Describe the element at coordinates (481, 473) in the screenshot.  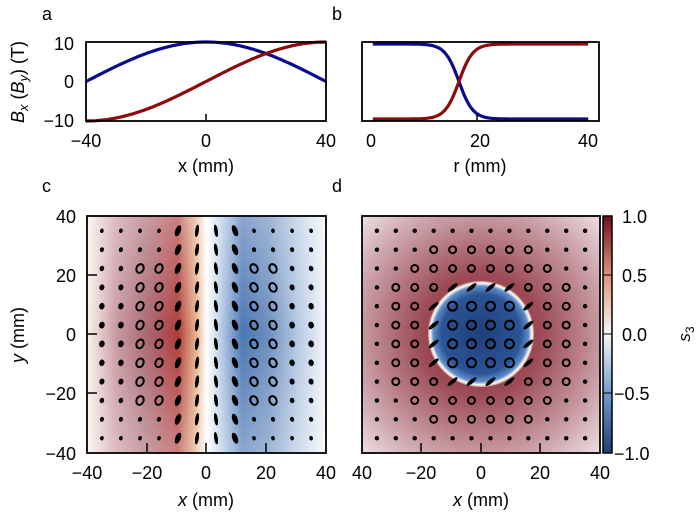
I see `d-xtick: 0` at that location.